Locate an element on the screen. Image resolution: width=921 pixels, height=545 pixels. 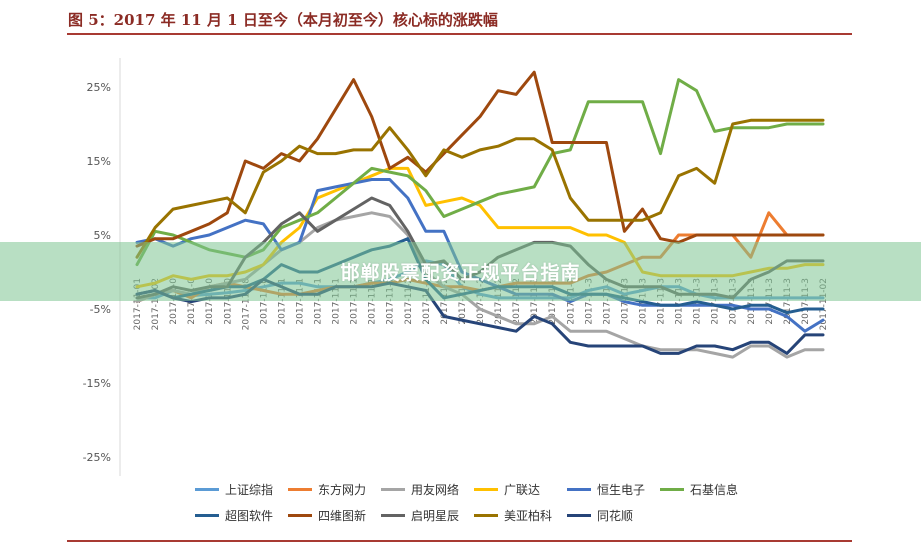
legend-label: 恒生电子 is located at coordinates (621, 489).